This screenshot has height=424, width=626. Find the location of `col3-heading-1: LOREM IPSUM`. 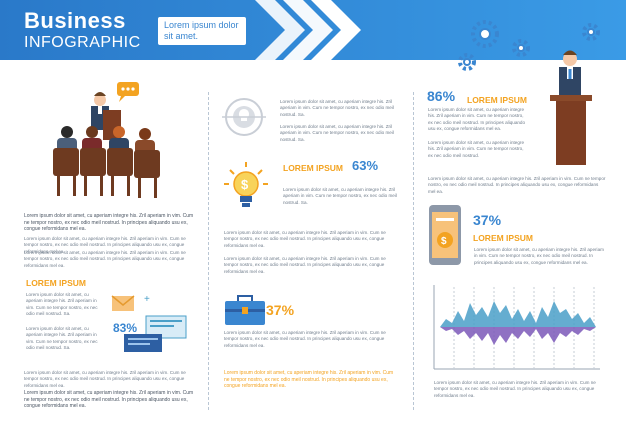

col3-heading-1: LOREM IPSUM is located at coordinates (497, 100).